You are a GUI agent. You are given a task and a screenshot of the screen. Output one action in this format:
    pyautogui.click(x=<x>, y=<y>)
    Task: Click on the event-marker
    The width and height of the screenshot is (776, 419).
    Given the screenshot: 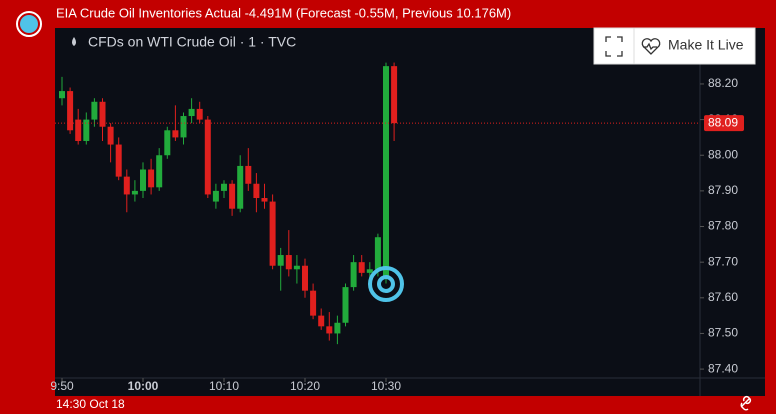 What is the action you would take?
    pyautogui.click(x=386, y=284)
    